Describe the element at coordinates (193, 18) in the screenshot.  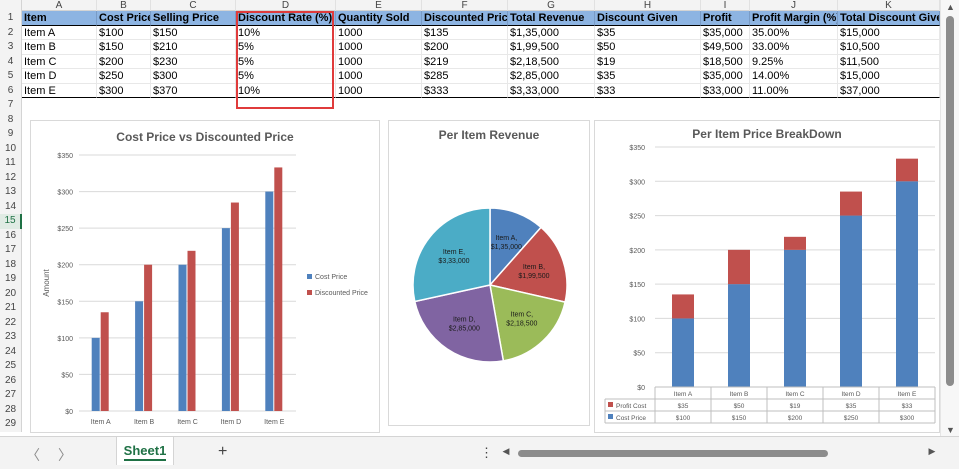
I see `table-header-cell: Selling Price` at that location.